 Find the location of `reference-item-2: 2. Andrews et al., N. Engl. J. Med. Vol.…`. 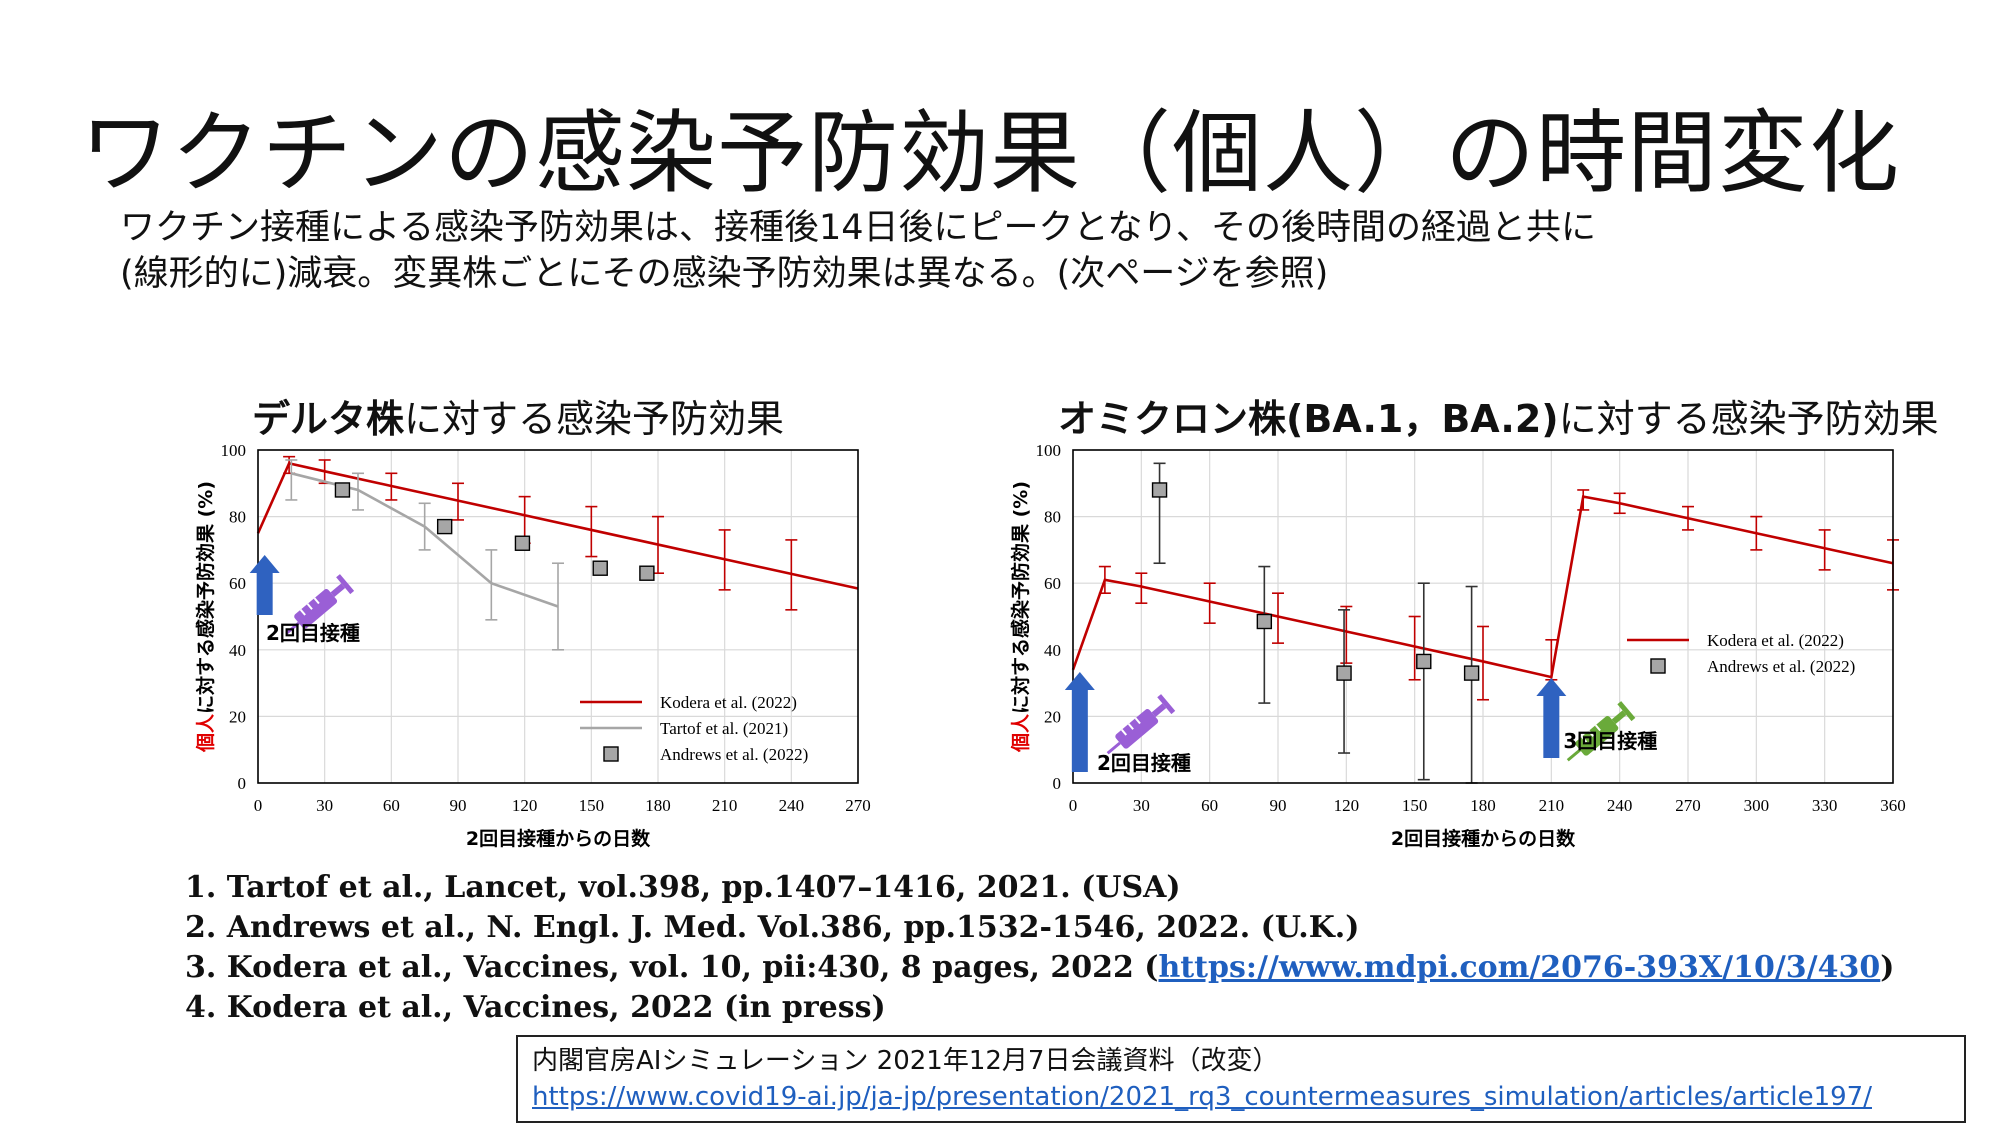

reference-item-2: 2. Andrews et al., N. Engl. J. Med. Vol.… is located at coordinates (772, 927).